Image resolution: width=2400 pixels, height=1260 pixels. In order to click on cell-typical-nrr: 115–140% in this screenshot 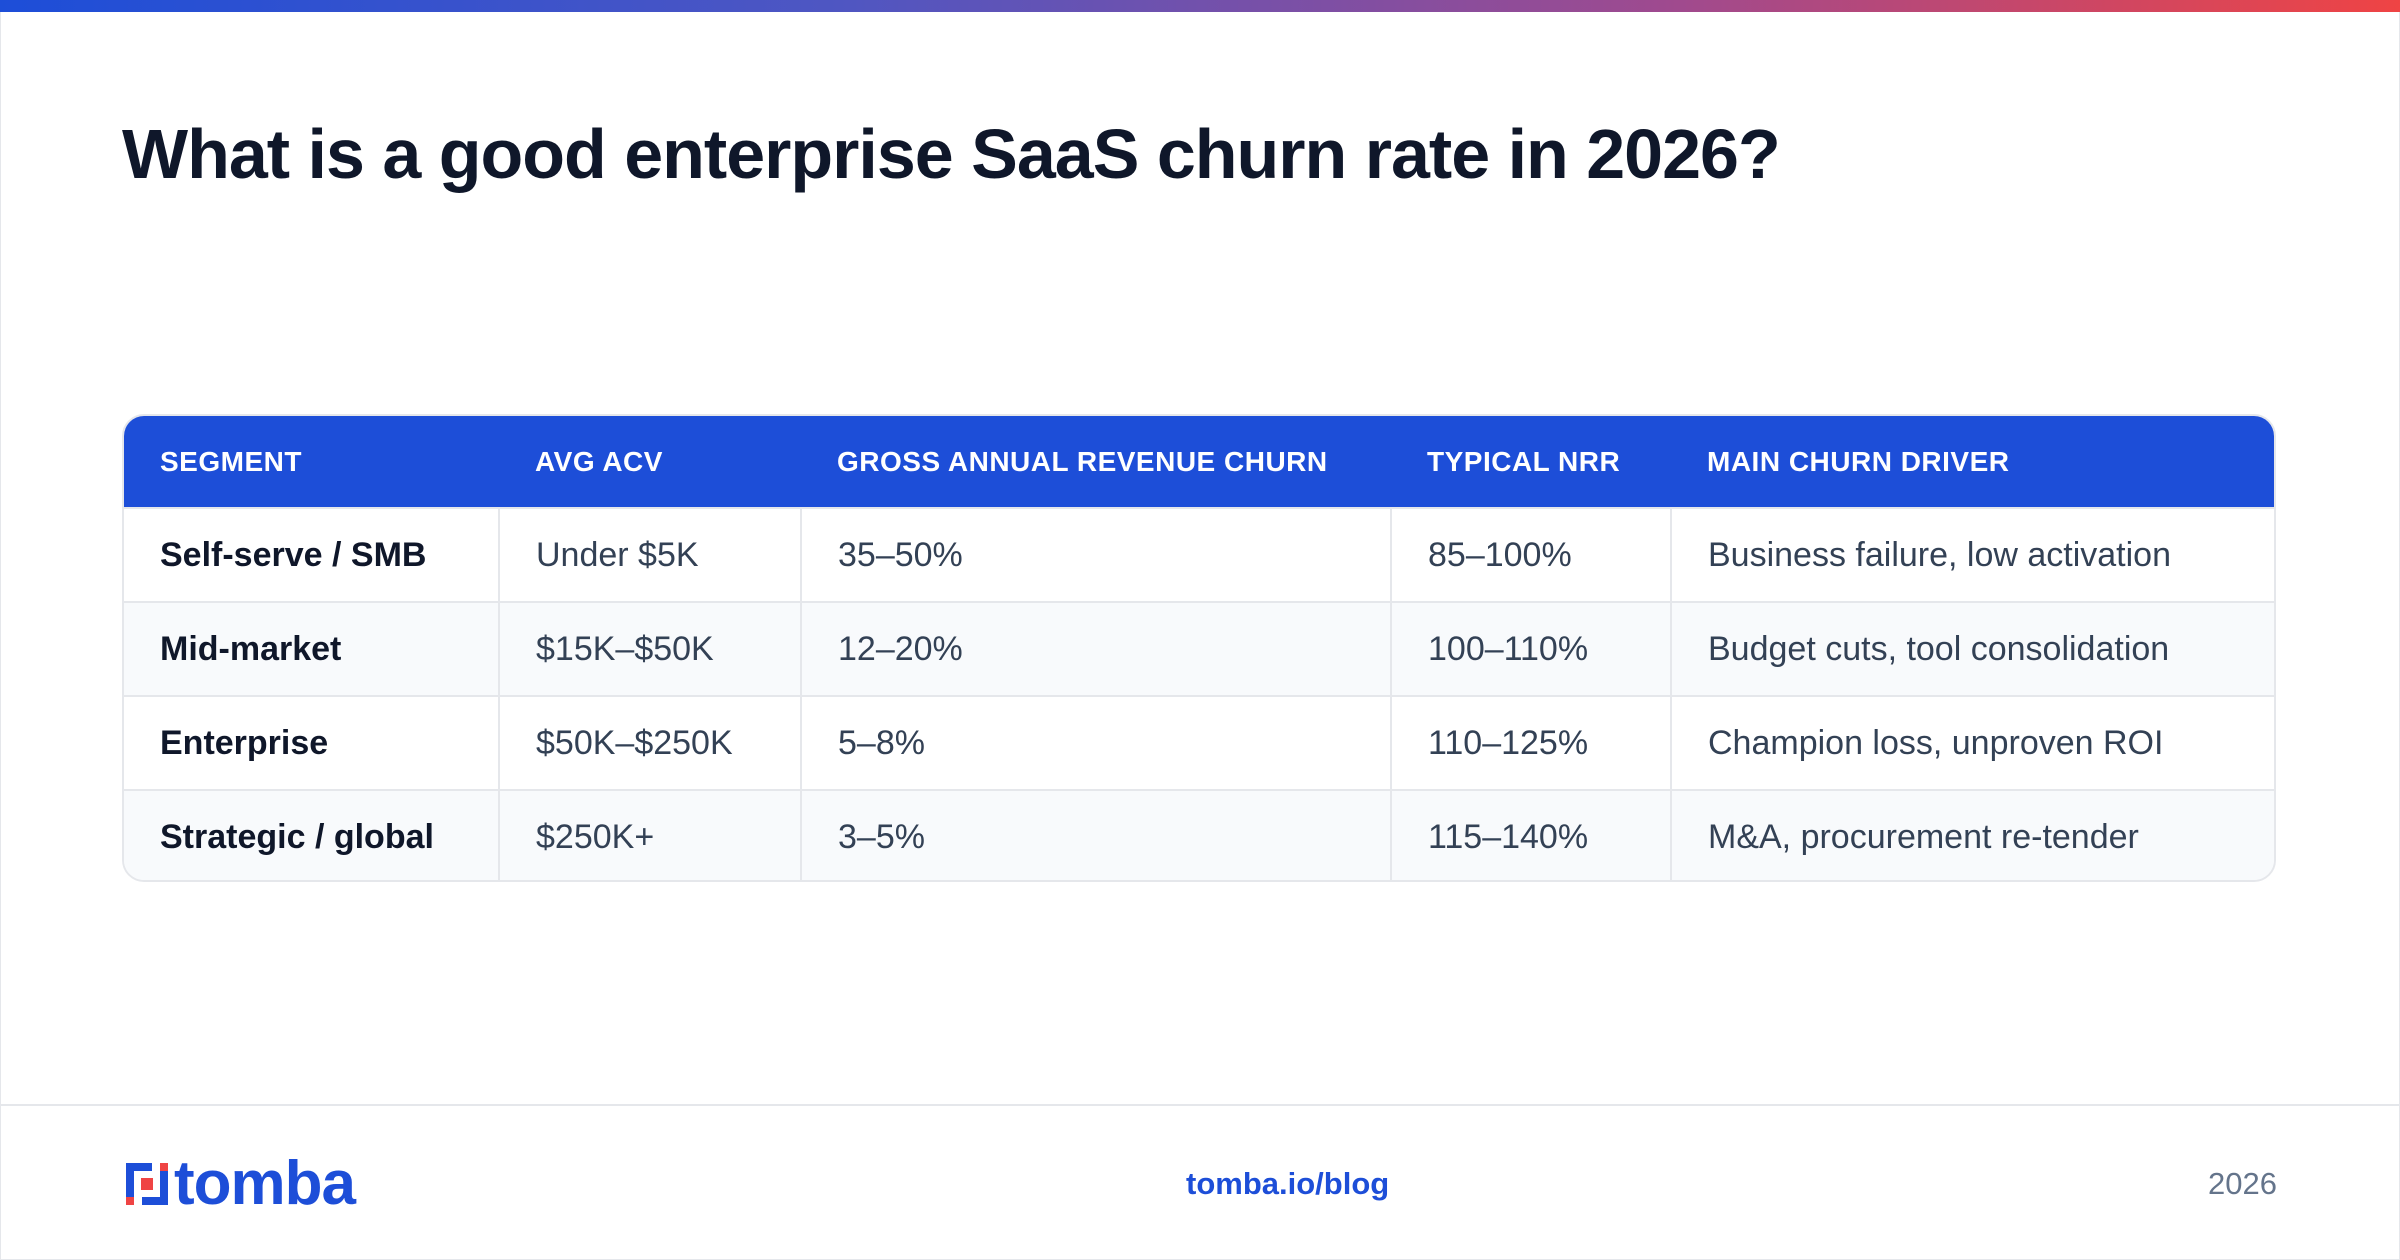, I will do `click(1530, 835)`.